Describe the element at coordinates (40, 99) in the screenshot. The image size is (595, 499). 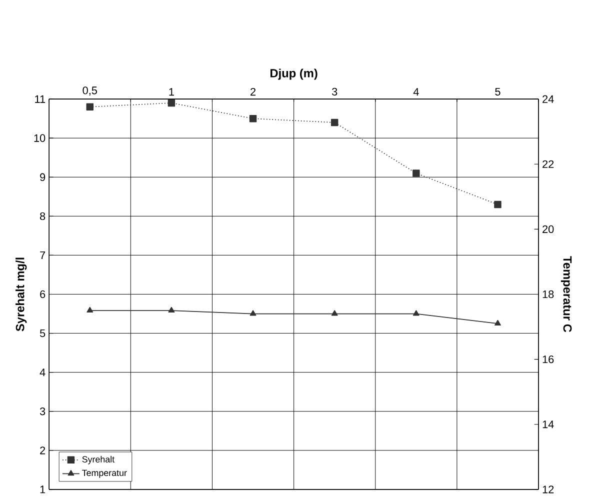
I see `y-tick-label: 11` at that location.